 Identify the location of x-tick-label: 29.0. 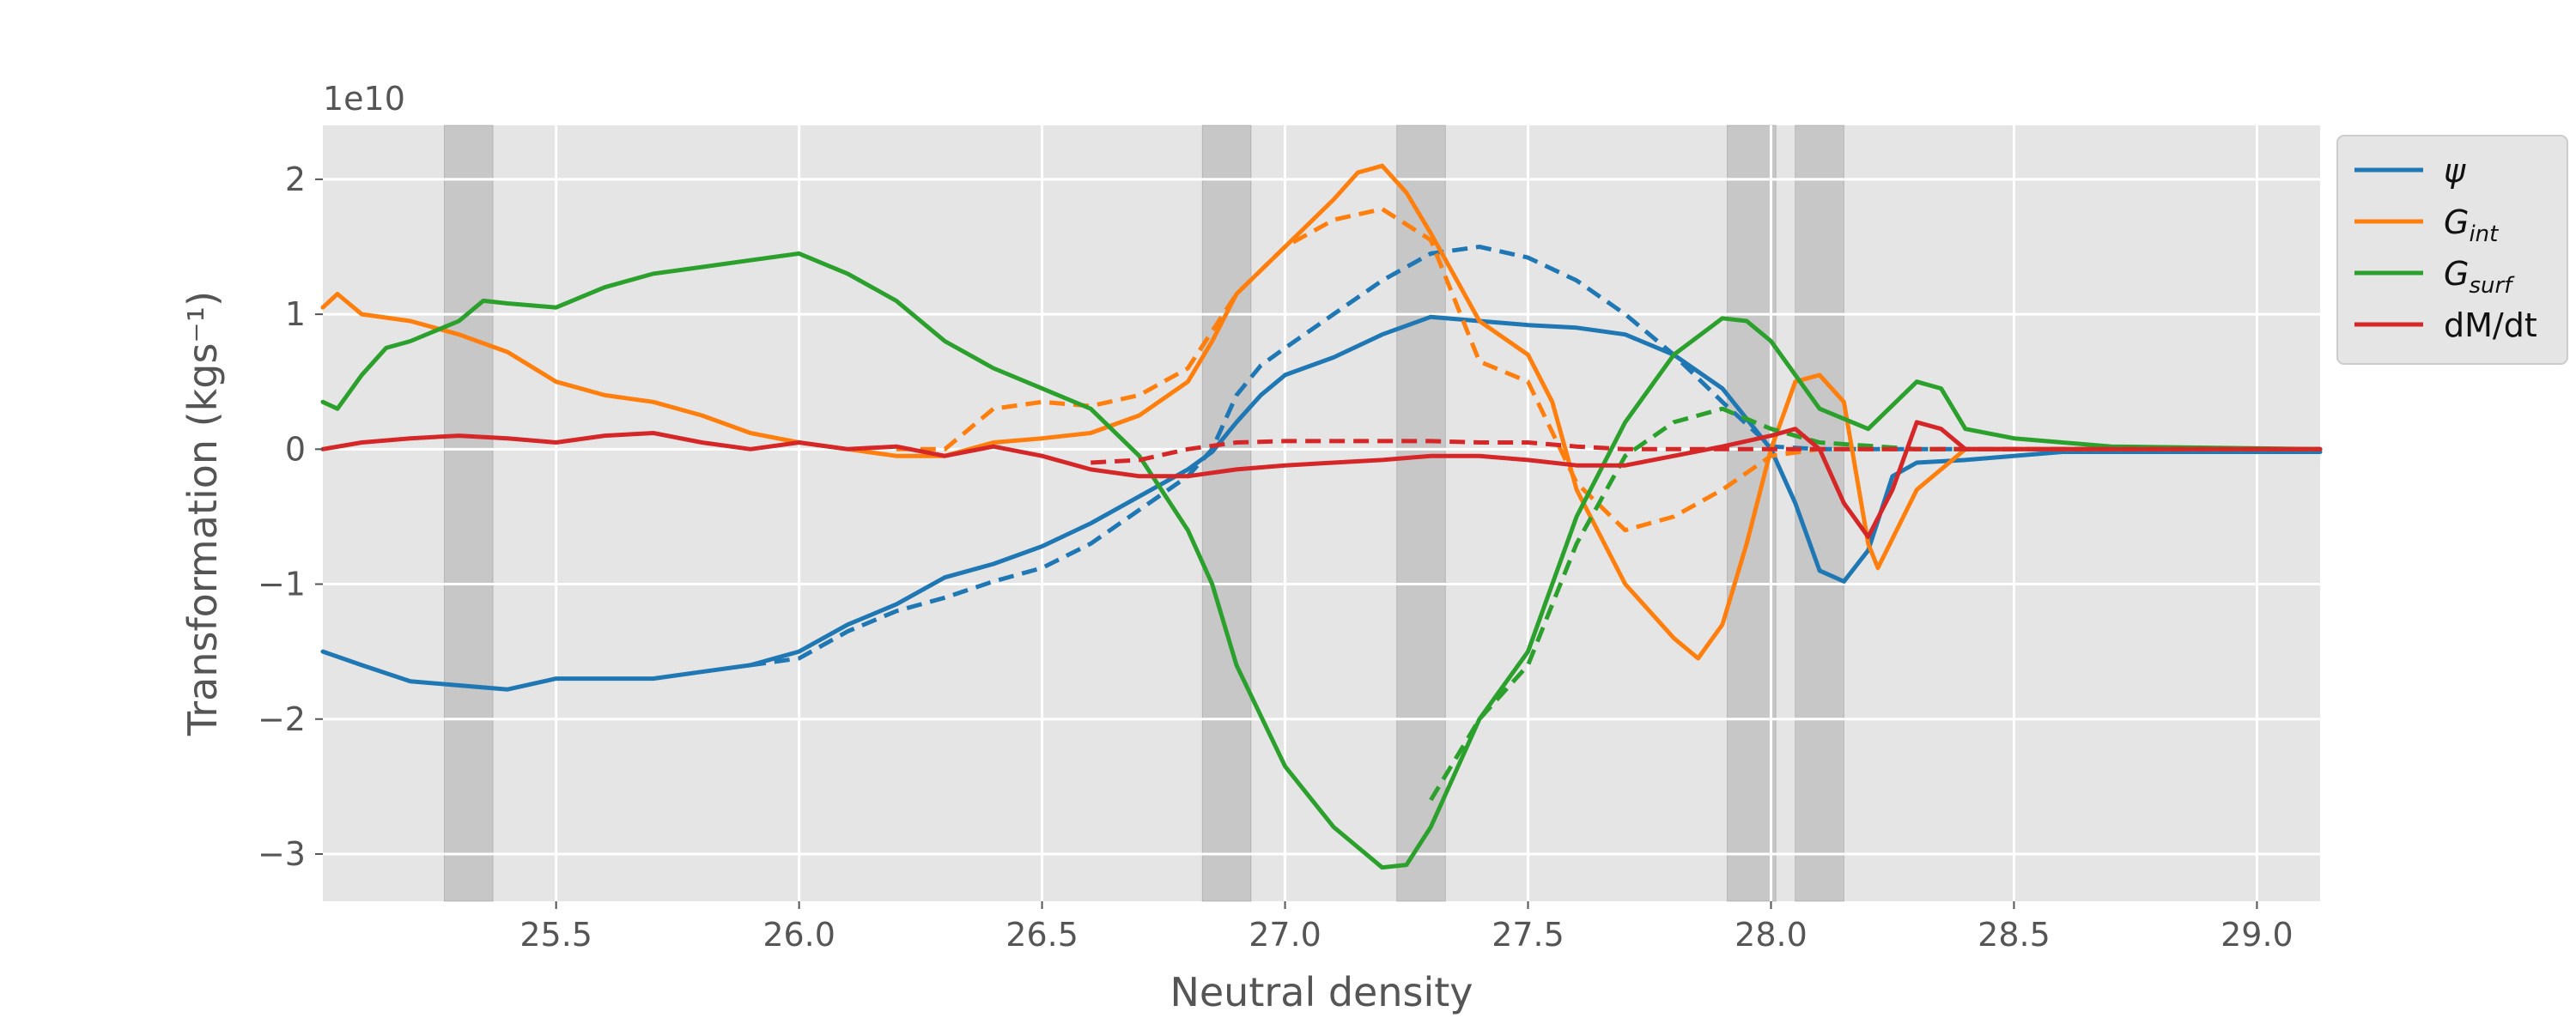
(2257, 935).